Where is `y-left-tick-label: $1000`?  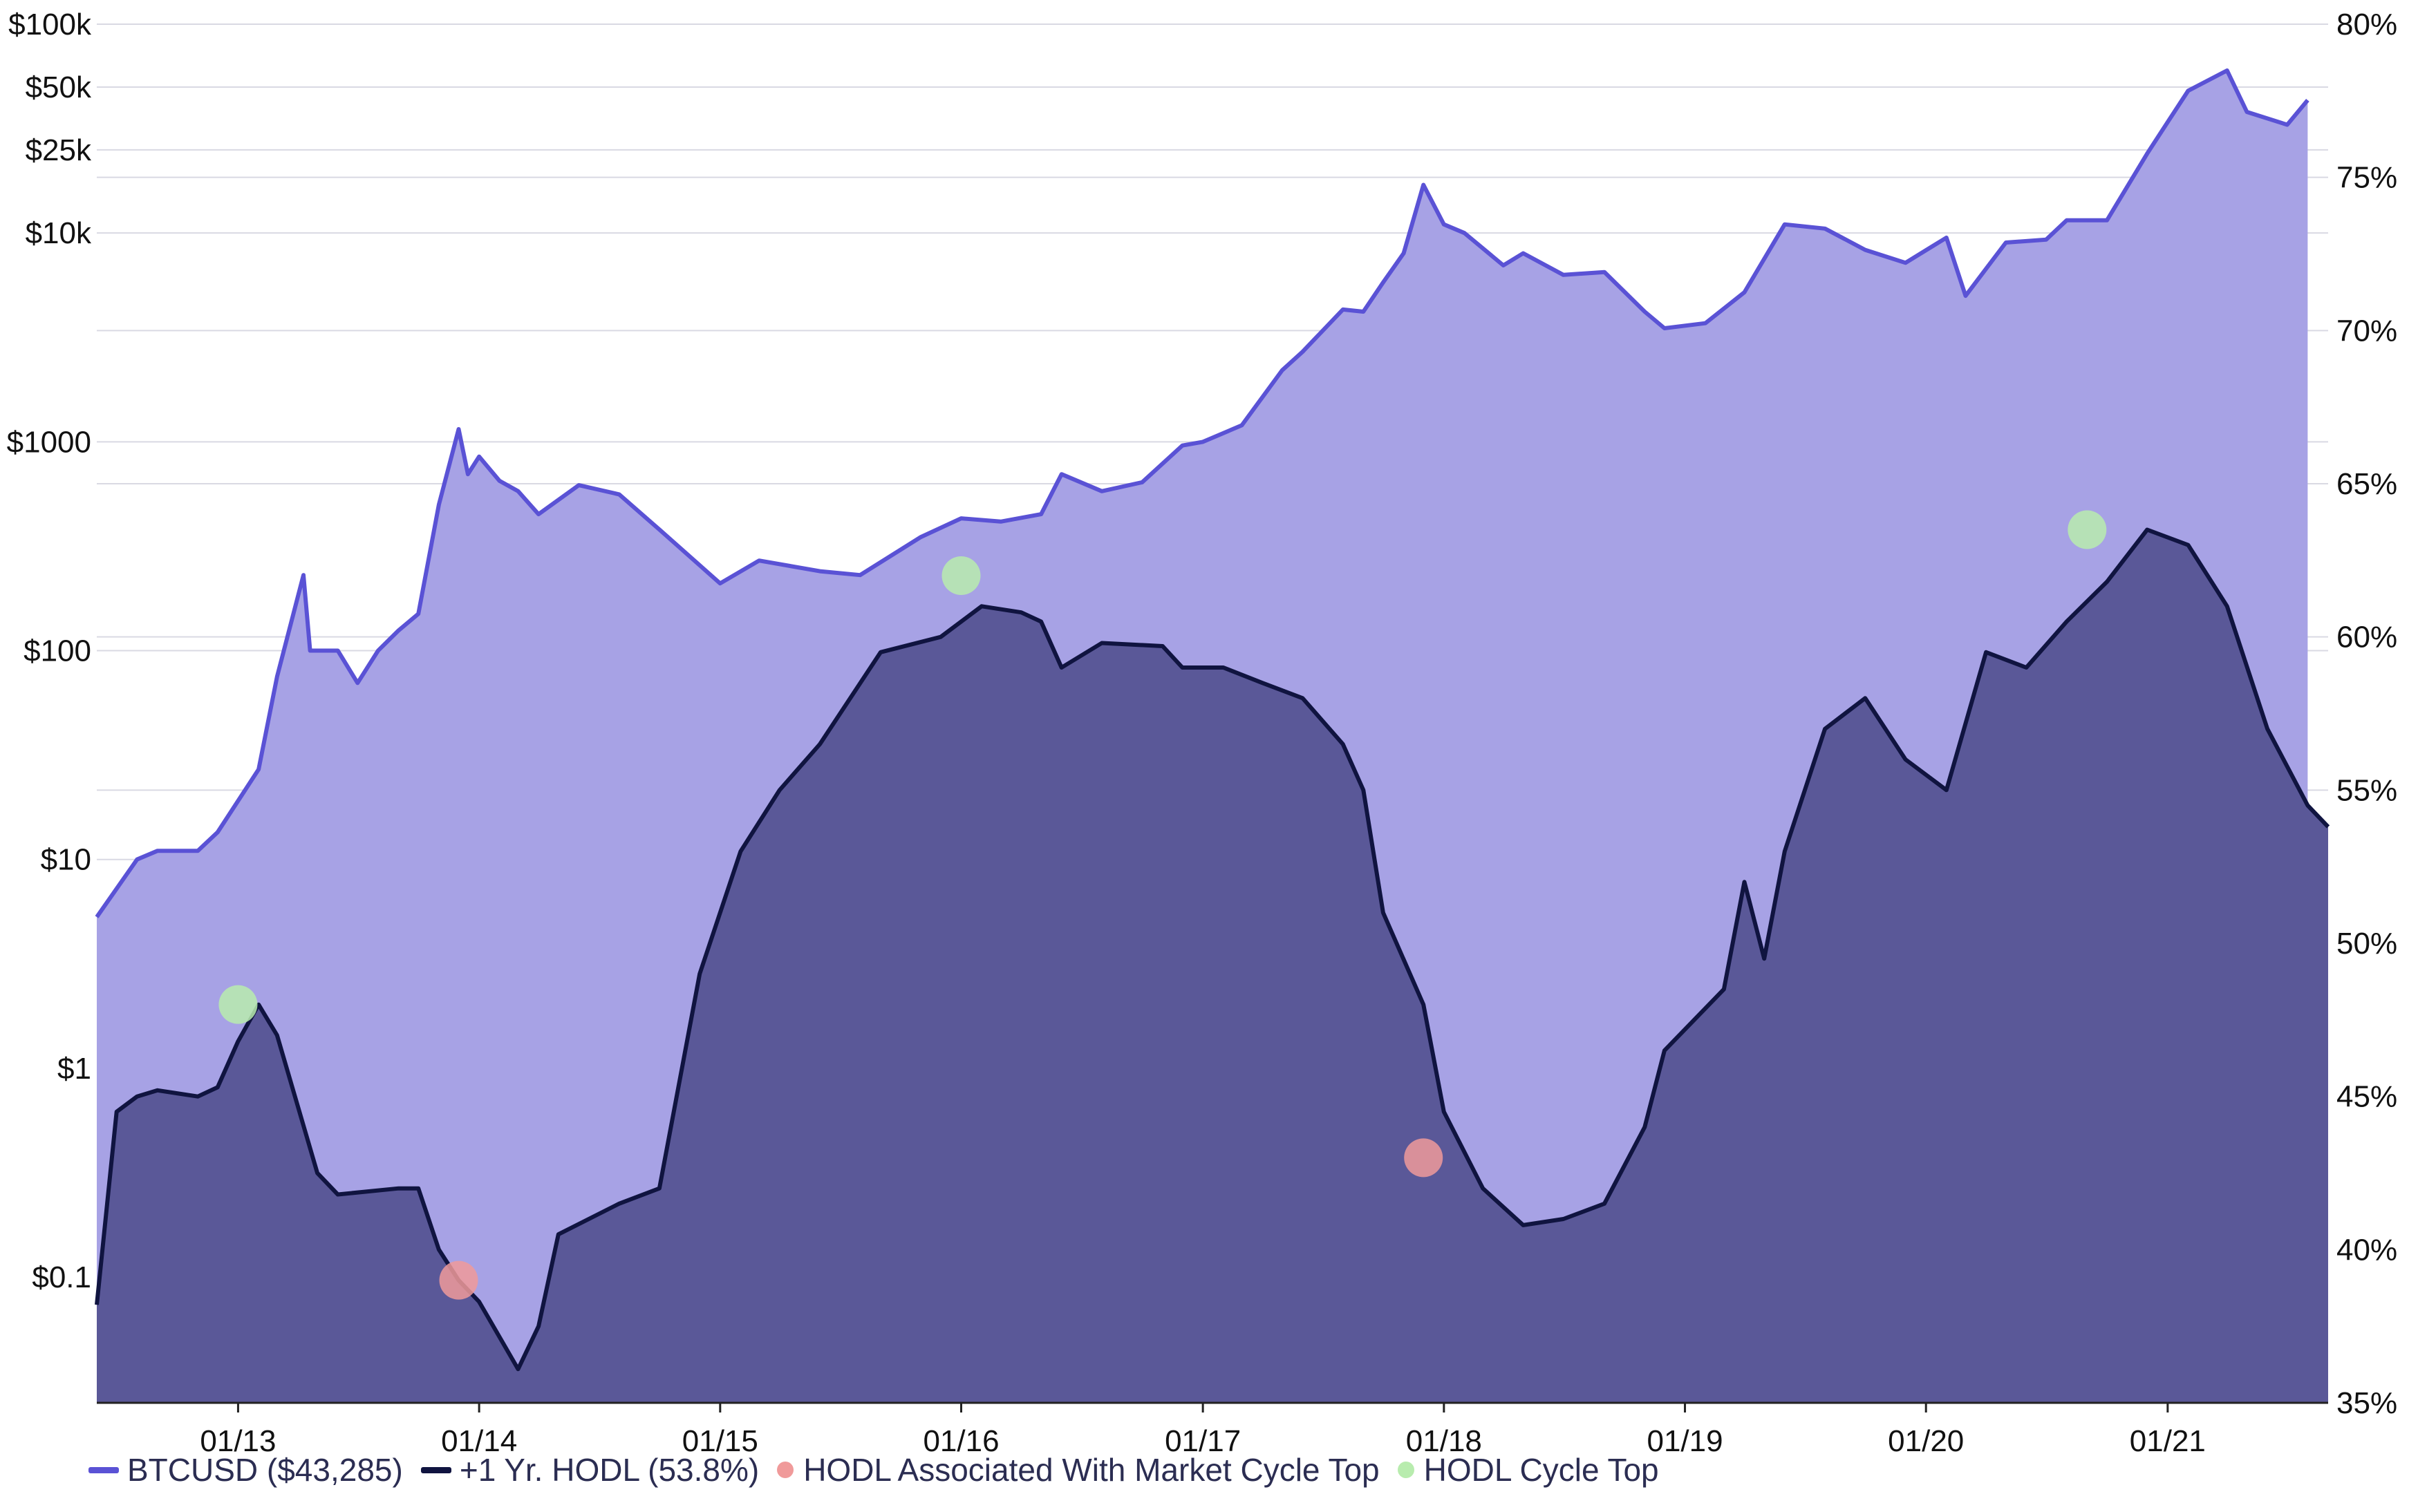 y-left-tick-label: $1000 is located at coordinates (49, 442).